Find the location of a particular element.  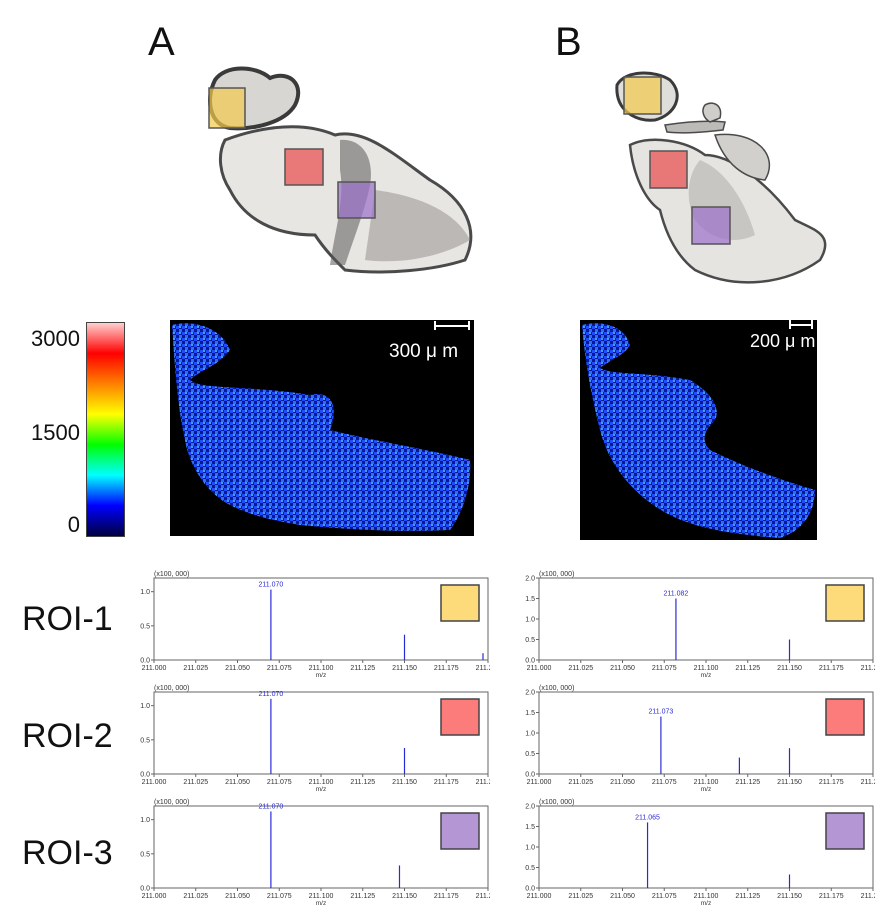

peak-annotation: 211.073 is located at coordinates (661, 712).